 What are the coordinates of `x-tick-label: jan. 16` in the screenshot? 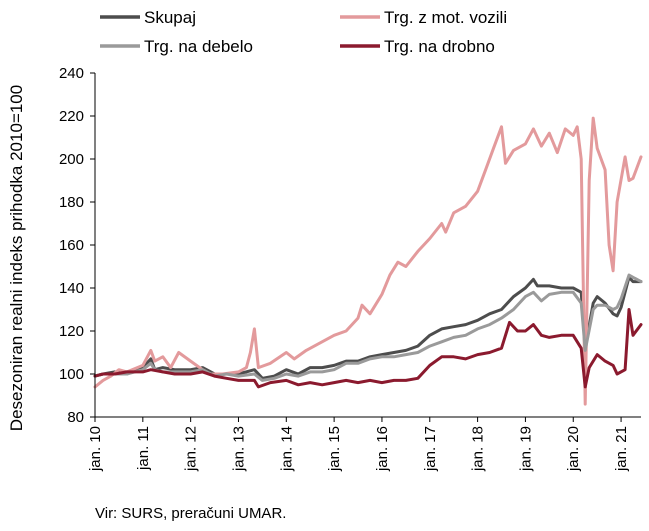 It's located at (382, 449).